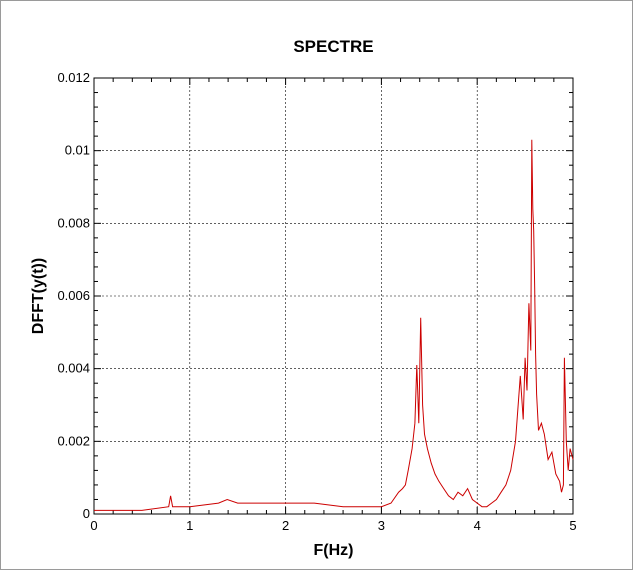 This screenshot has height=570, width=633. What do you see at coordinates (86, 513) in the screenshot?
I see `y-tick-label: 0` at bounding box center [86, 513].